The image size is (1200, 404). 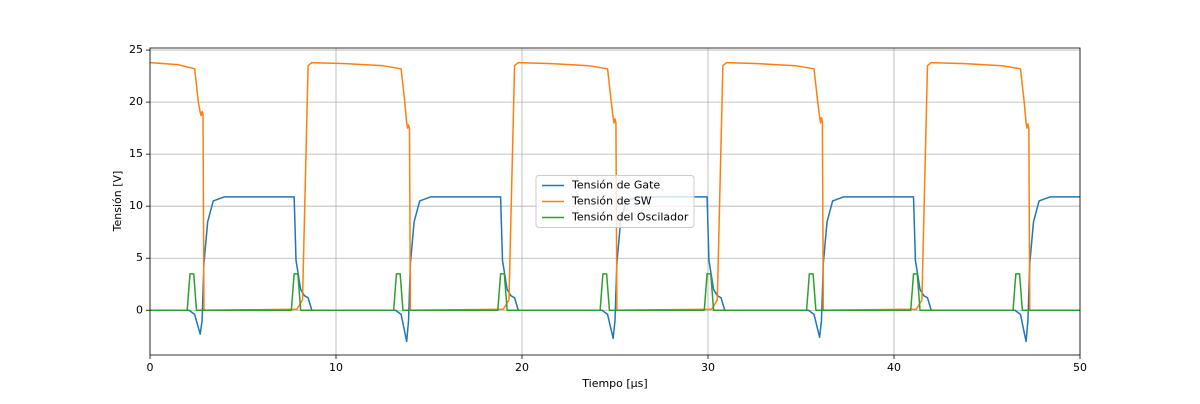 I want to click on series-line, so click(x=615, y=292).